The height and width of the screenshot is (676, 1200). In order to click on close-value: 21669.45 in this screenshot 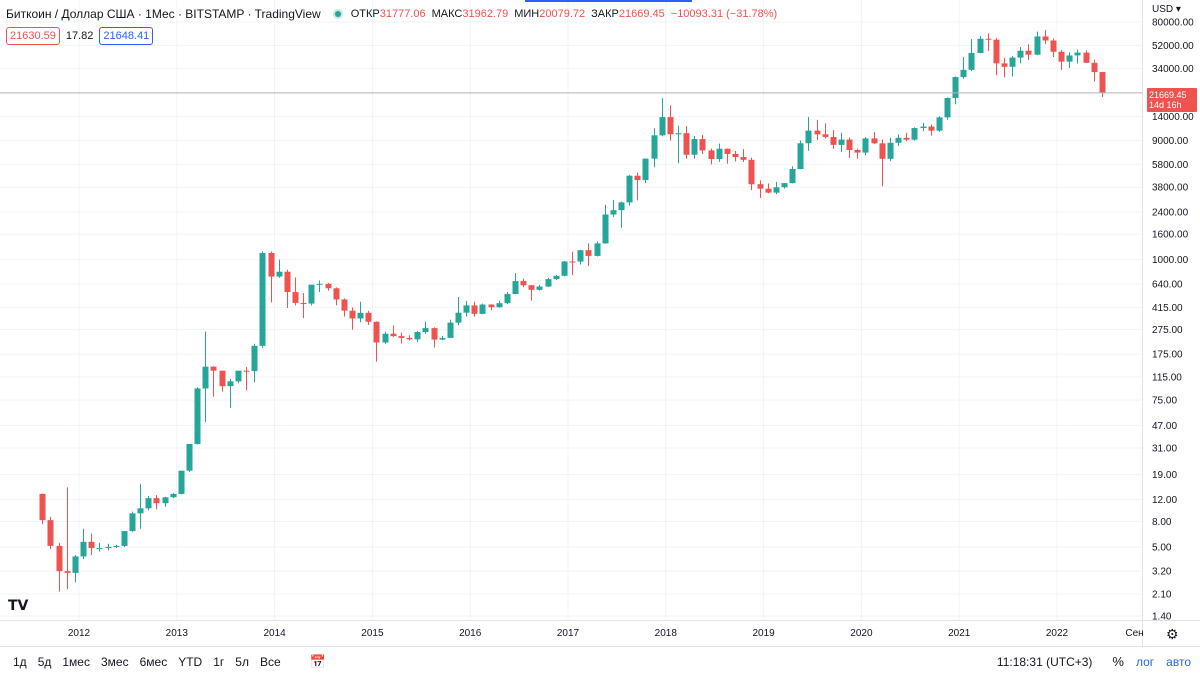, I will do `click(641, 14)`.